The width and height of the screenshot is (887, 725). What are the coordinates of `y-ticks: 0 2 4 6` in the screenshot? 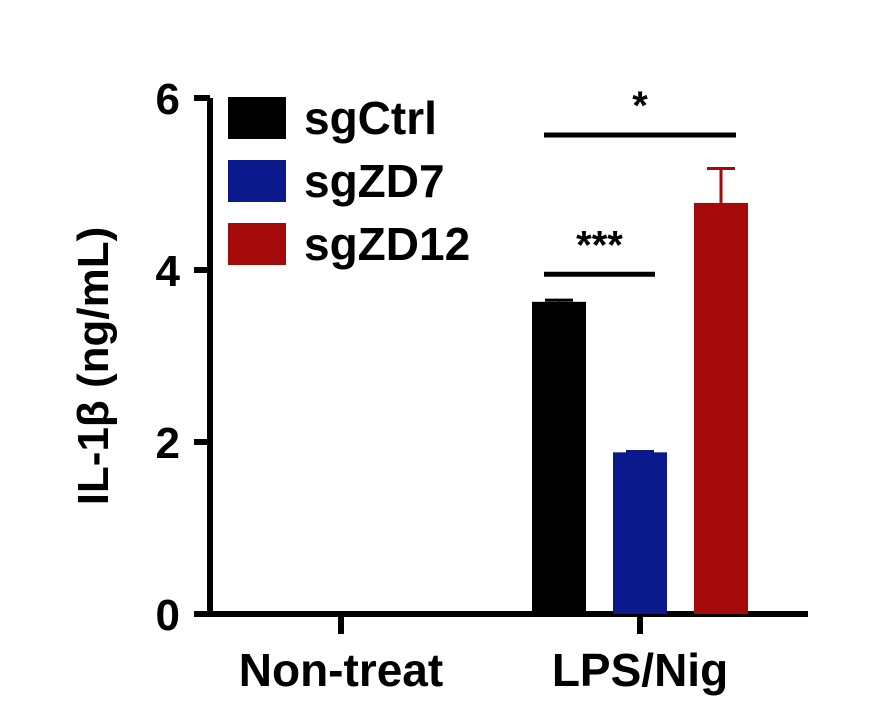 It's located at (183, 357).